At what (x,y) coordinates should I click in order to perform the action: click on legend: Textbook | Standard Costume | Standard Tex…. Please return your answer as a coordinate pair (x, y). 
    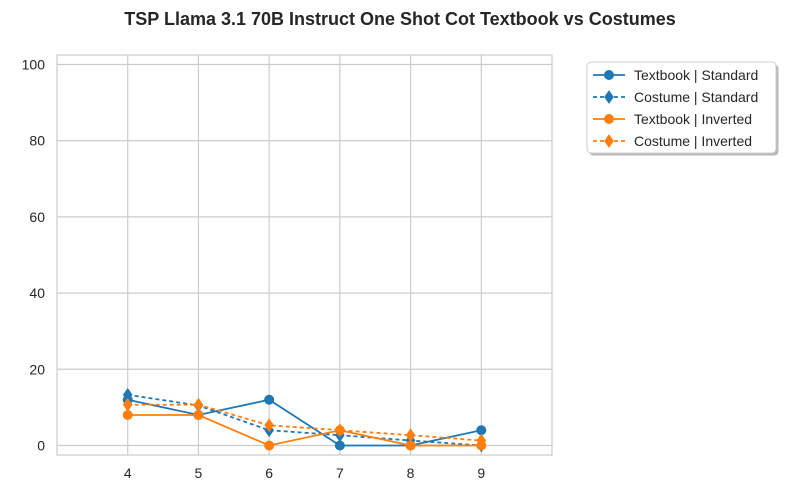
    Looking at the image, I should click on (682, 108).